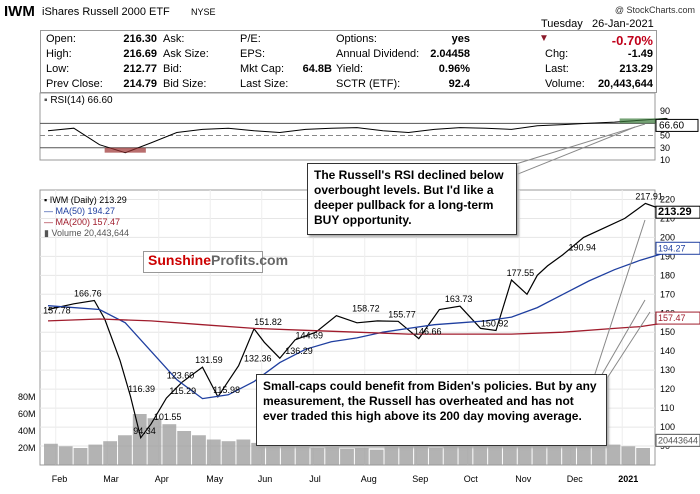  What do you see at coordinates (174, 39) in the screenshot?
I see `ask-label: Ask:` at bounding box center [174, 39].